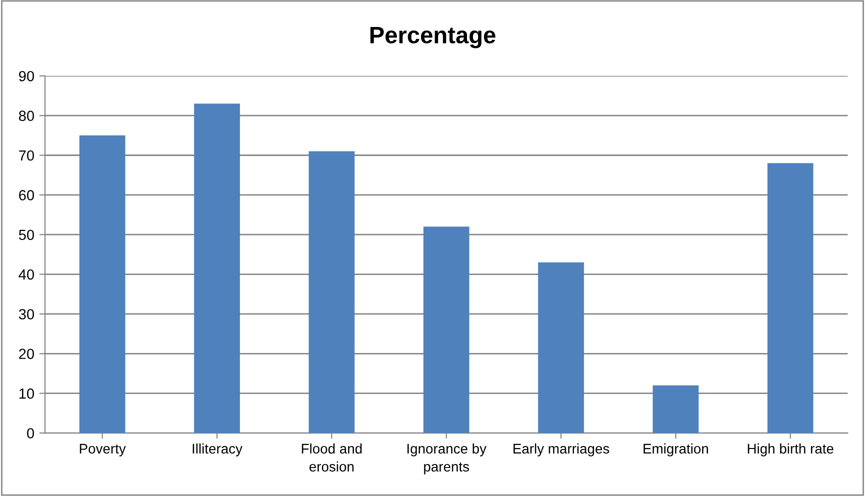 The height and width of the screenshot is (496, 865). What do you see at coordinates (332, 457) in the screenshot?
I see `x-tick-label: Flood and erosion` at bounding box center [332, 457].